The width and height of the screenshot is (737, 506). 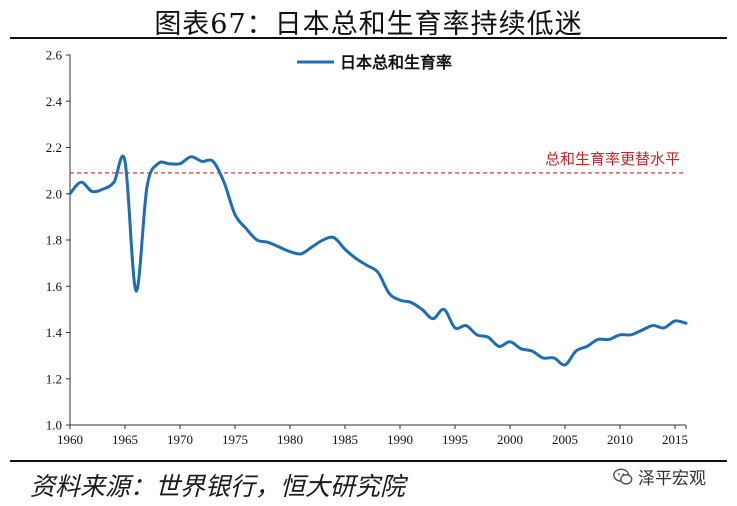 What do you see at coordinates (54, 147) in the screenshot?
I see `y-tick-label: 2.2` at bounding box center [54, 147].